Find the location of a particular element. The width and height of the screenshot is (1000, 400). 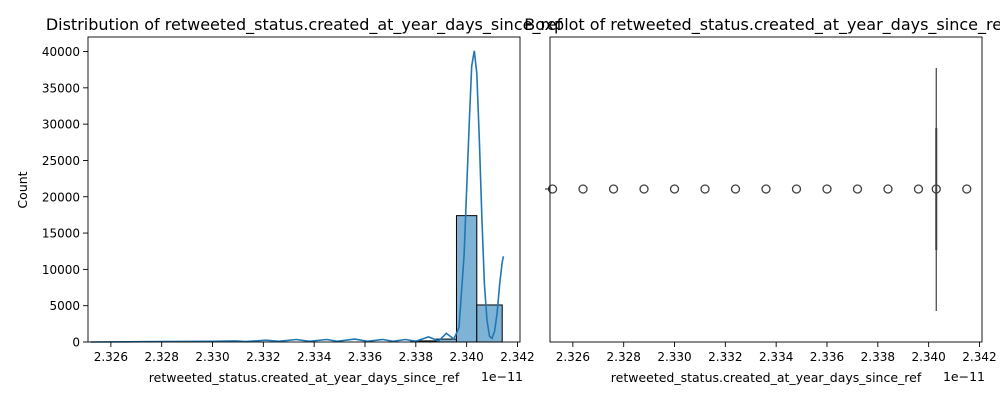

boxplot-dense-outlier-point is located at coordinates (936, 189).